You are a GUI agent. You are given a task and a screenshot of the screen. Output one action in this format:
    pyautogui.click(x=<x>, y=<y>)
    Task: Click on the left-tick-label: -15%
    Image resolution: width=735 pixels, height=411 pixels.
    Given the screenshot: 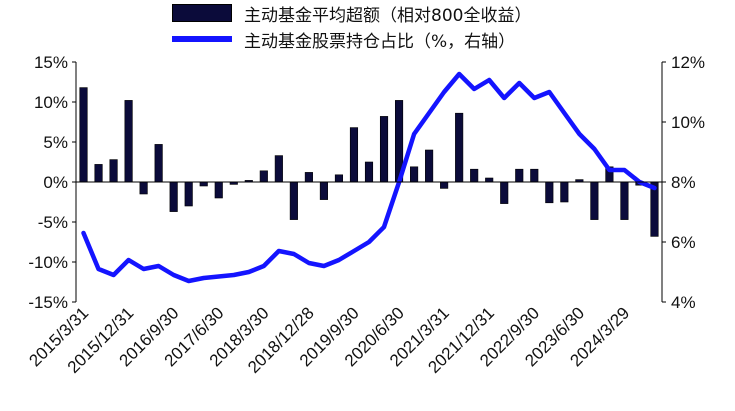 What is the action you would take?
    pyautogui.click(x=48, y=302)
    